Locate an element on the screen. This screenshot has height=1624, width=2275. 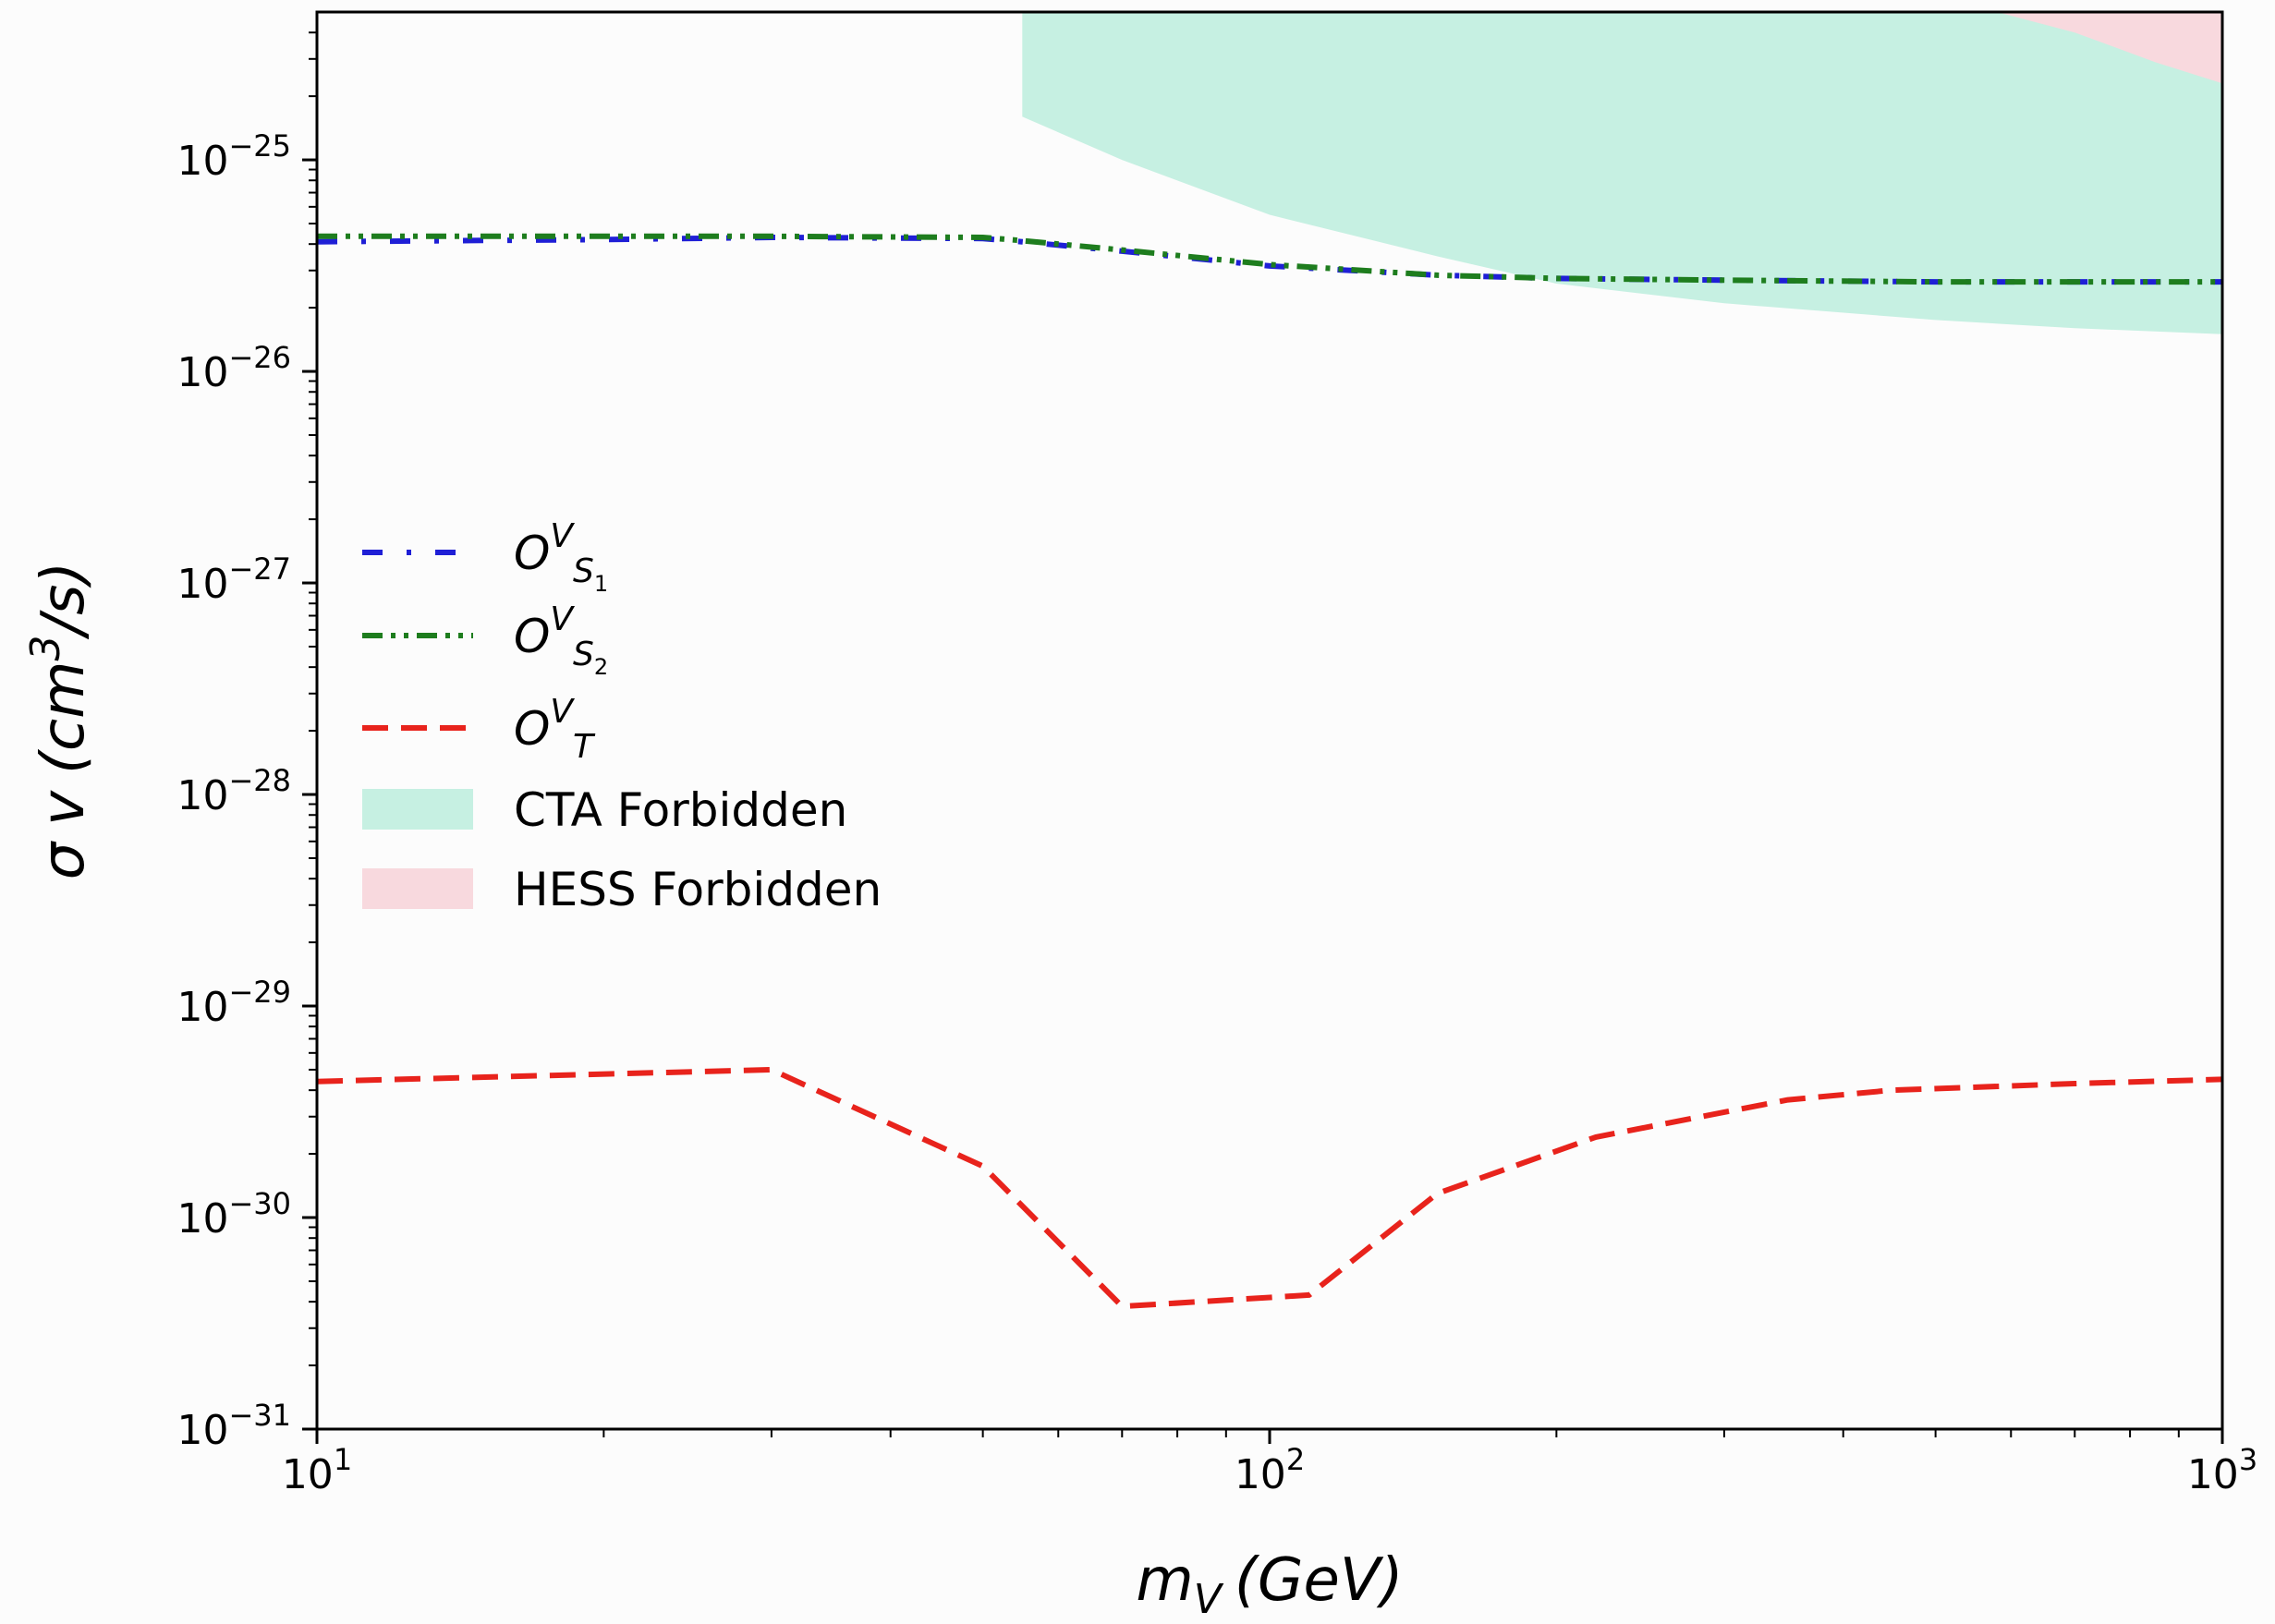
x-axis-symbol: m is located at coordinates (1165, 1580).